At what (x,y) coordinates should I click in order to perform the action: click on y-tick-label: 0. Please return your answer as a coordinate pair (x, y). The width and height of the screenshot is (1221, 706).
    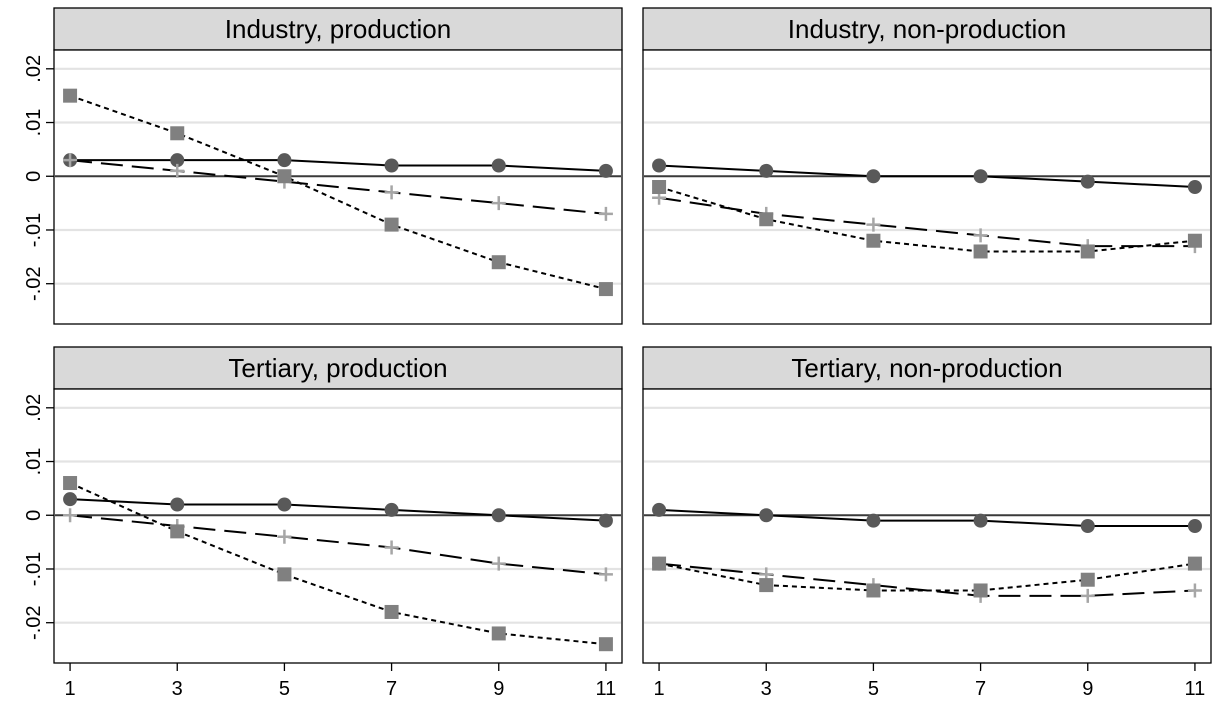
    Looking at the image, I should click on (34, 176).